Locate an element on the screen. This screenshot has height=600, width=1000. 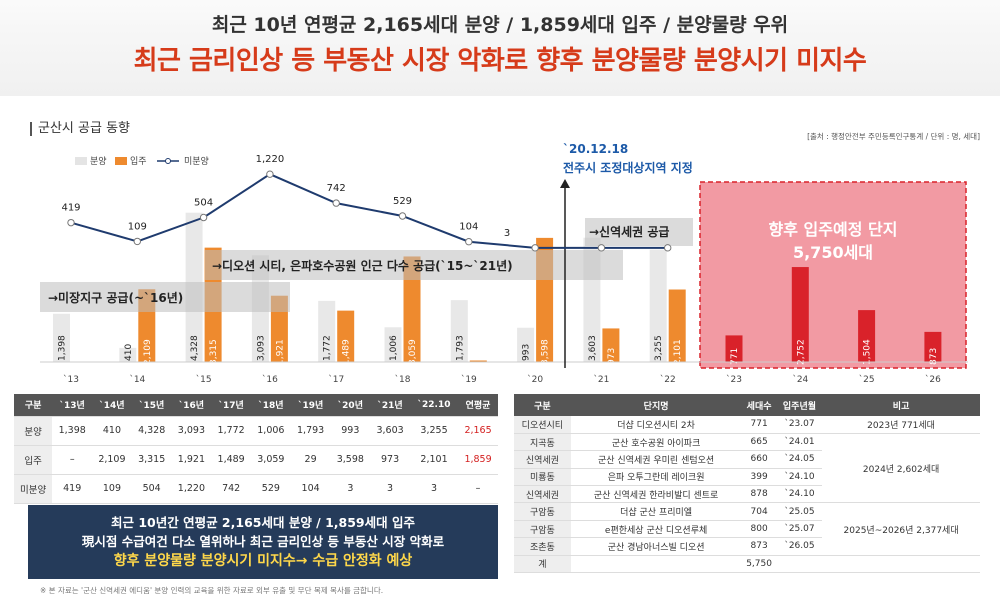
x-tick-label: `22 is located at coordinates (668, 379).